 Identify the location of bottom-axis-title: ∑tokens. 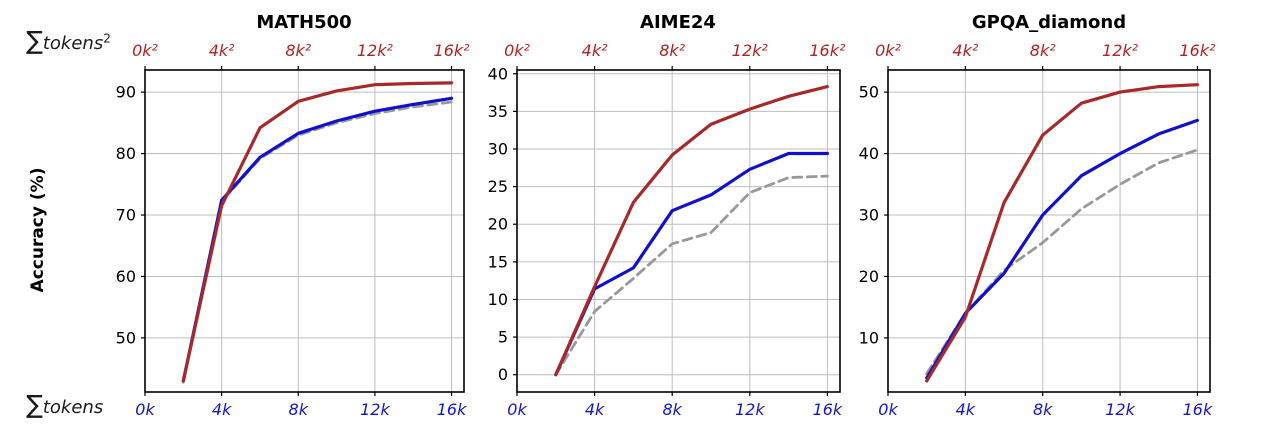
(64, 404).